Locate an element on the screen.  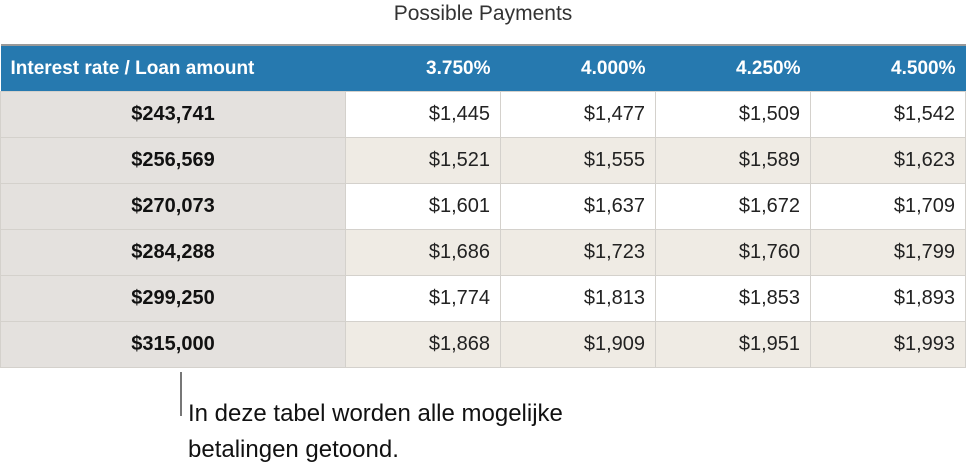
loan-amount-cell: $256,569 is located at coordinates (173, 160).